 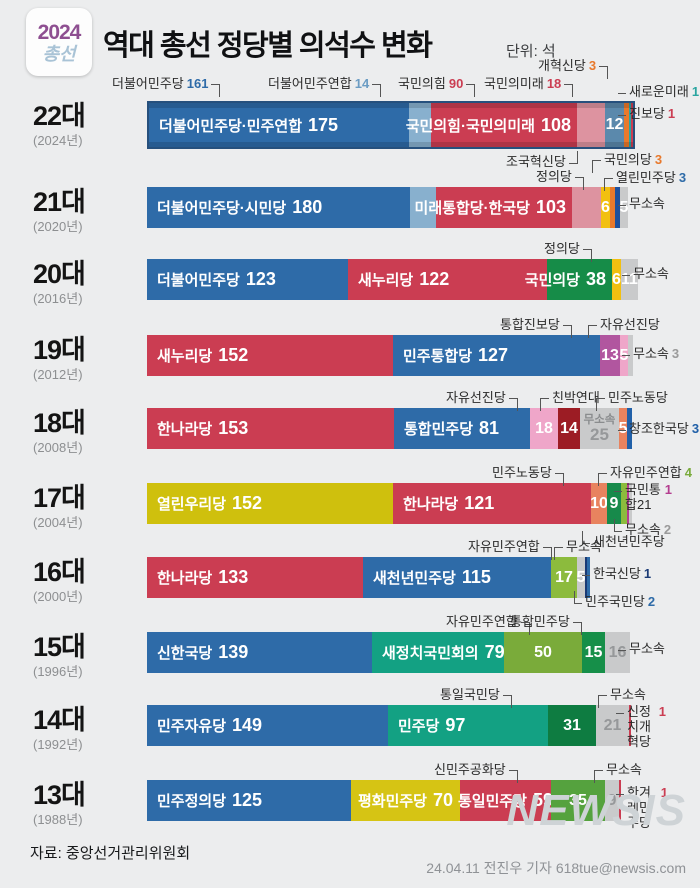 I want to click on annotation-text: 더불어민주연합, so click(x=310, y=83).